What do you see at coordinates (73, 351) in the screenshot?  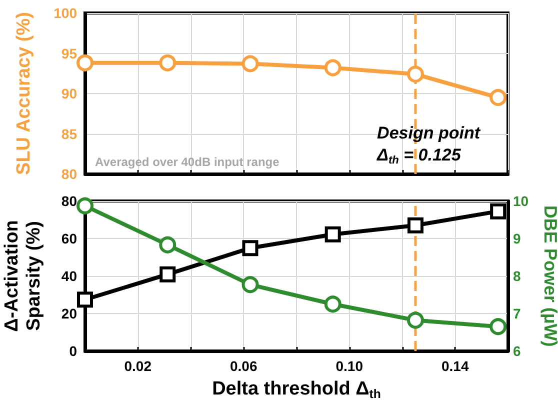 I see `y-tick-label: 0` at bounding box center [73, 351].